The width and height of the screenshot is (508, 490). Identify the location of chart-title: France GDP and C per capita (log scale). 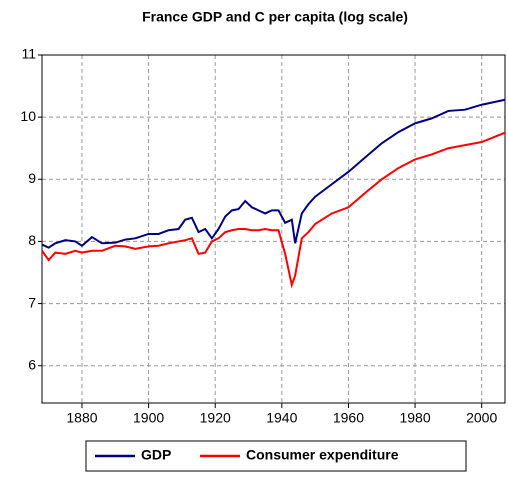
(275, 17).